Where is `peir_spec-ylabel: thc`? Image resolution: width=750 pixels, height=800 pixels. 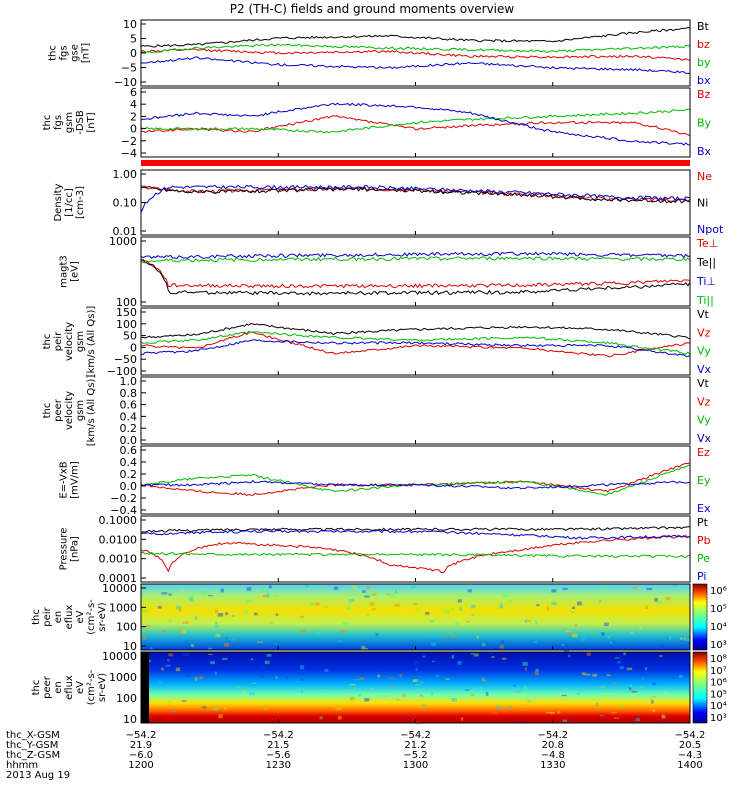 peir_spec-ylabel: thc is located at coordinates (36, 617).